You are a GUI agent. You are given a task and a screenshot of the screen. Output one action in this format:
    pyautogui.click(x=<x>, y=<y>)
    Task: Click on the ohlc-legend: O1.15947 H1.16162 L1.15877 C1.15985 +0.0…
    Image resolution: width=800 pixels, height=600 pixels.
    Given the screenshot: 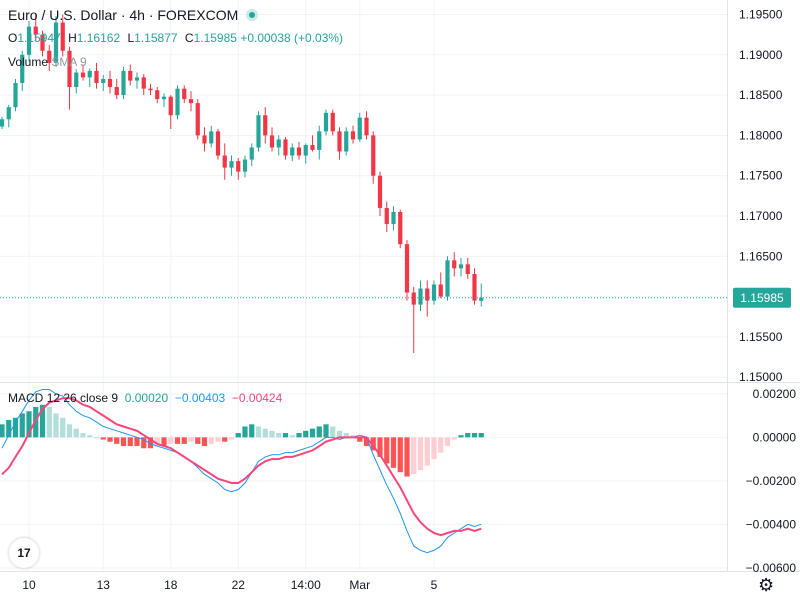 What is the action you would take?
    pyautogui.click(x=175, y=38)
    